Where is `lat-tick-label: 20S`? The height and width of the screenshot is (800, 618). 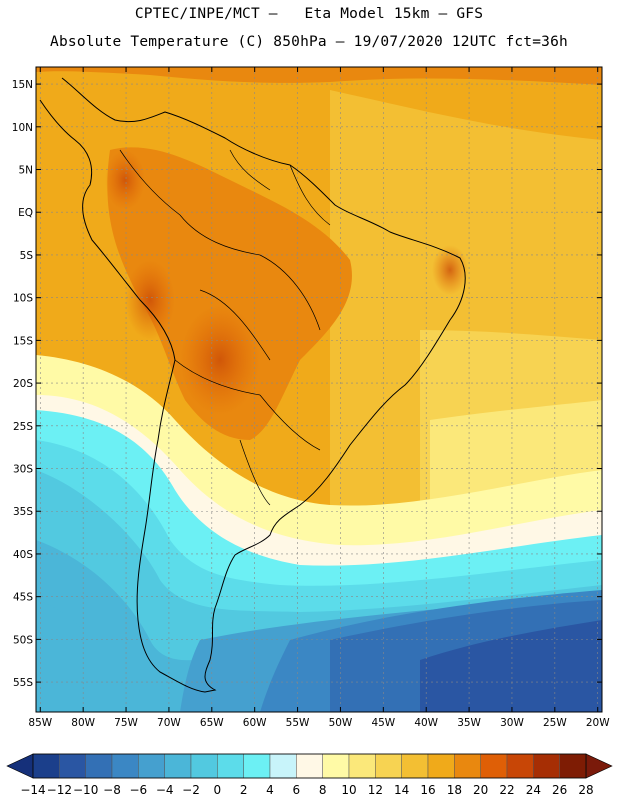
lat-tick-label: 20S is located at coordinates (23, 384).